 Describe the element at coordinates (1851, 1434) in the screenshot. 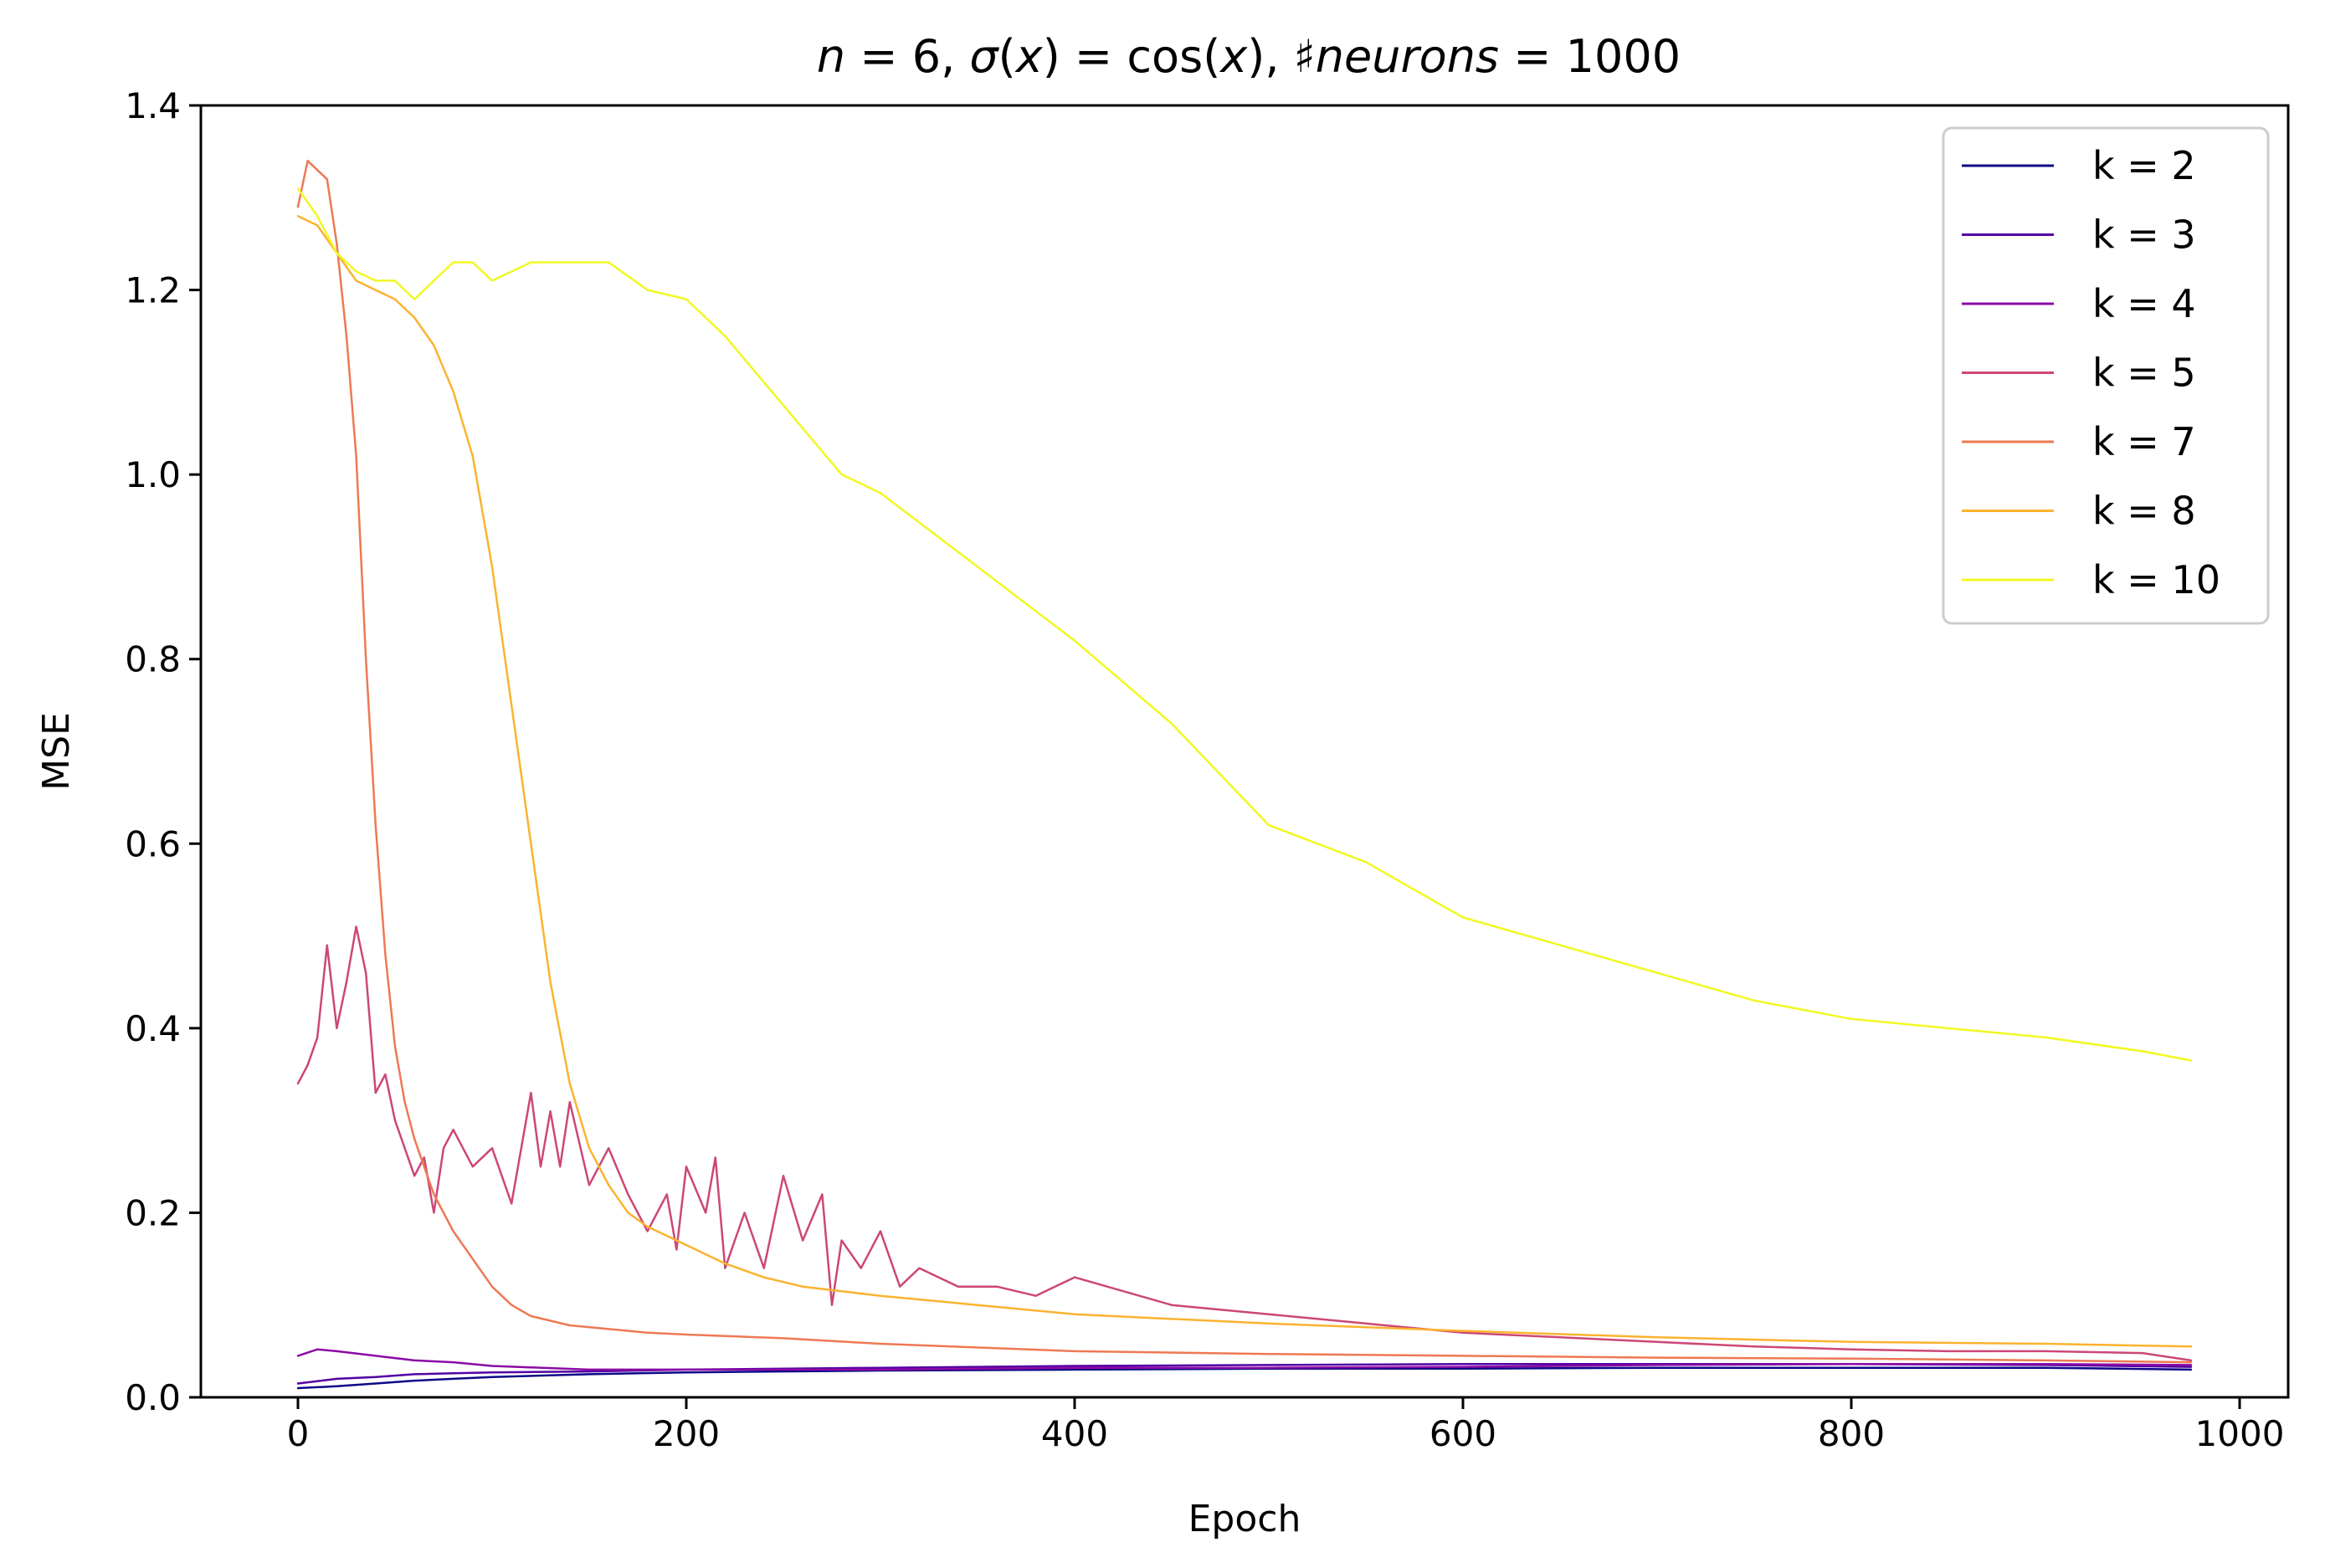

I see `x-tick-label: 800` at that location.